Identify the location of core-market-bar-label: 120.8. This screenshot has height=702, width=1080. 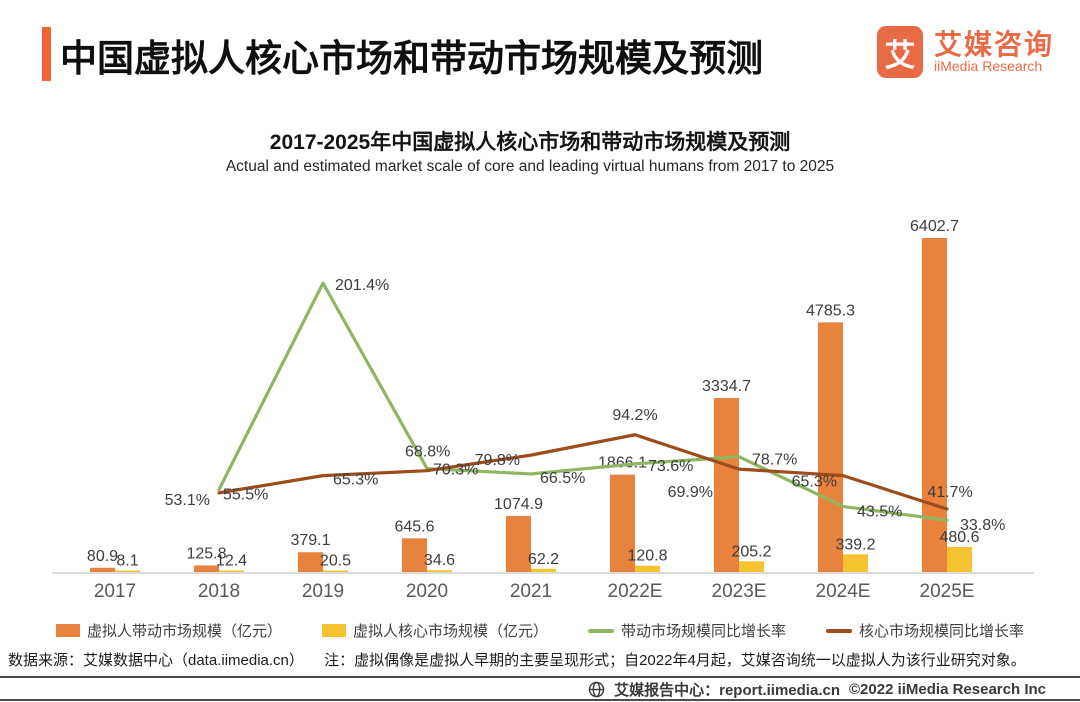
(647, 556).